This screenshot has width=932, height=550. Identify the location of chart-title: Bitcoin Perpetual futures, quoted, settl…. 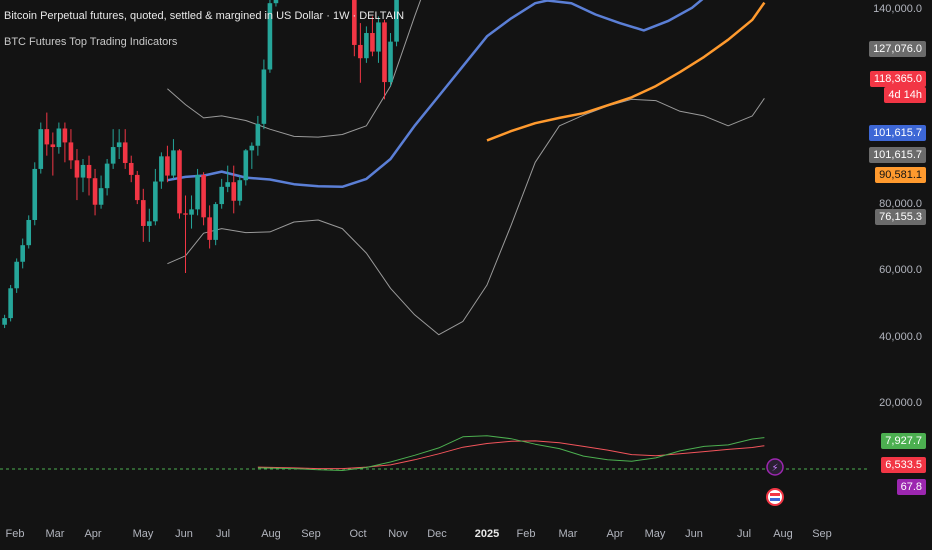
(204, 16).